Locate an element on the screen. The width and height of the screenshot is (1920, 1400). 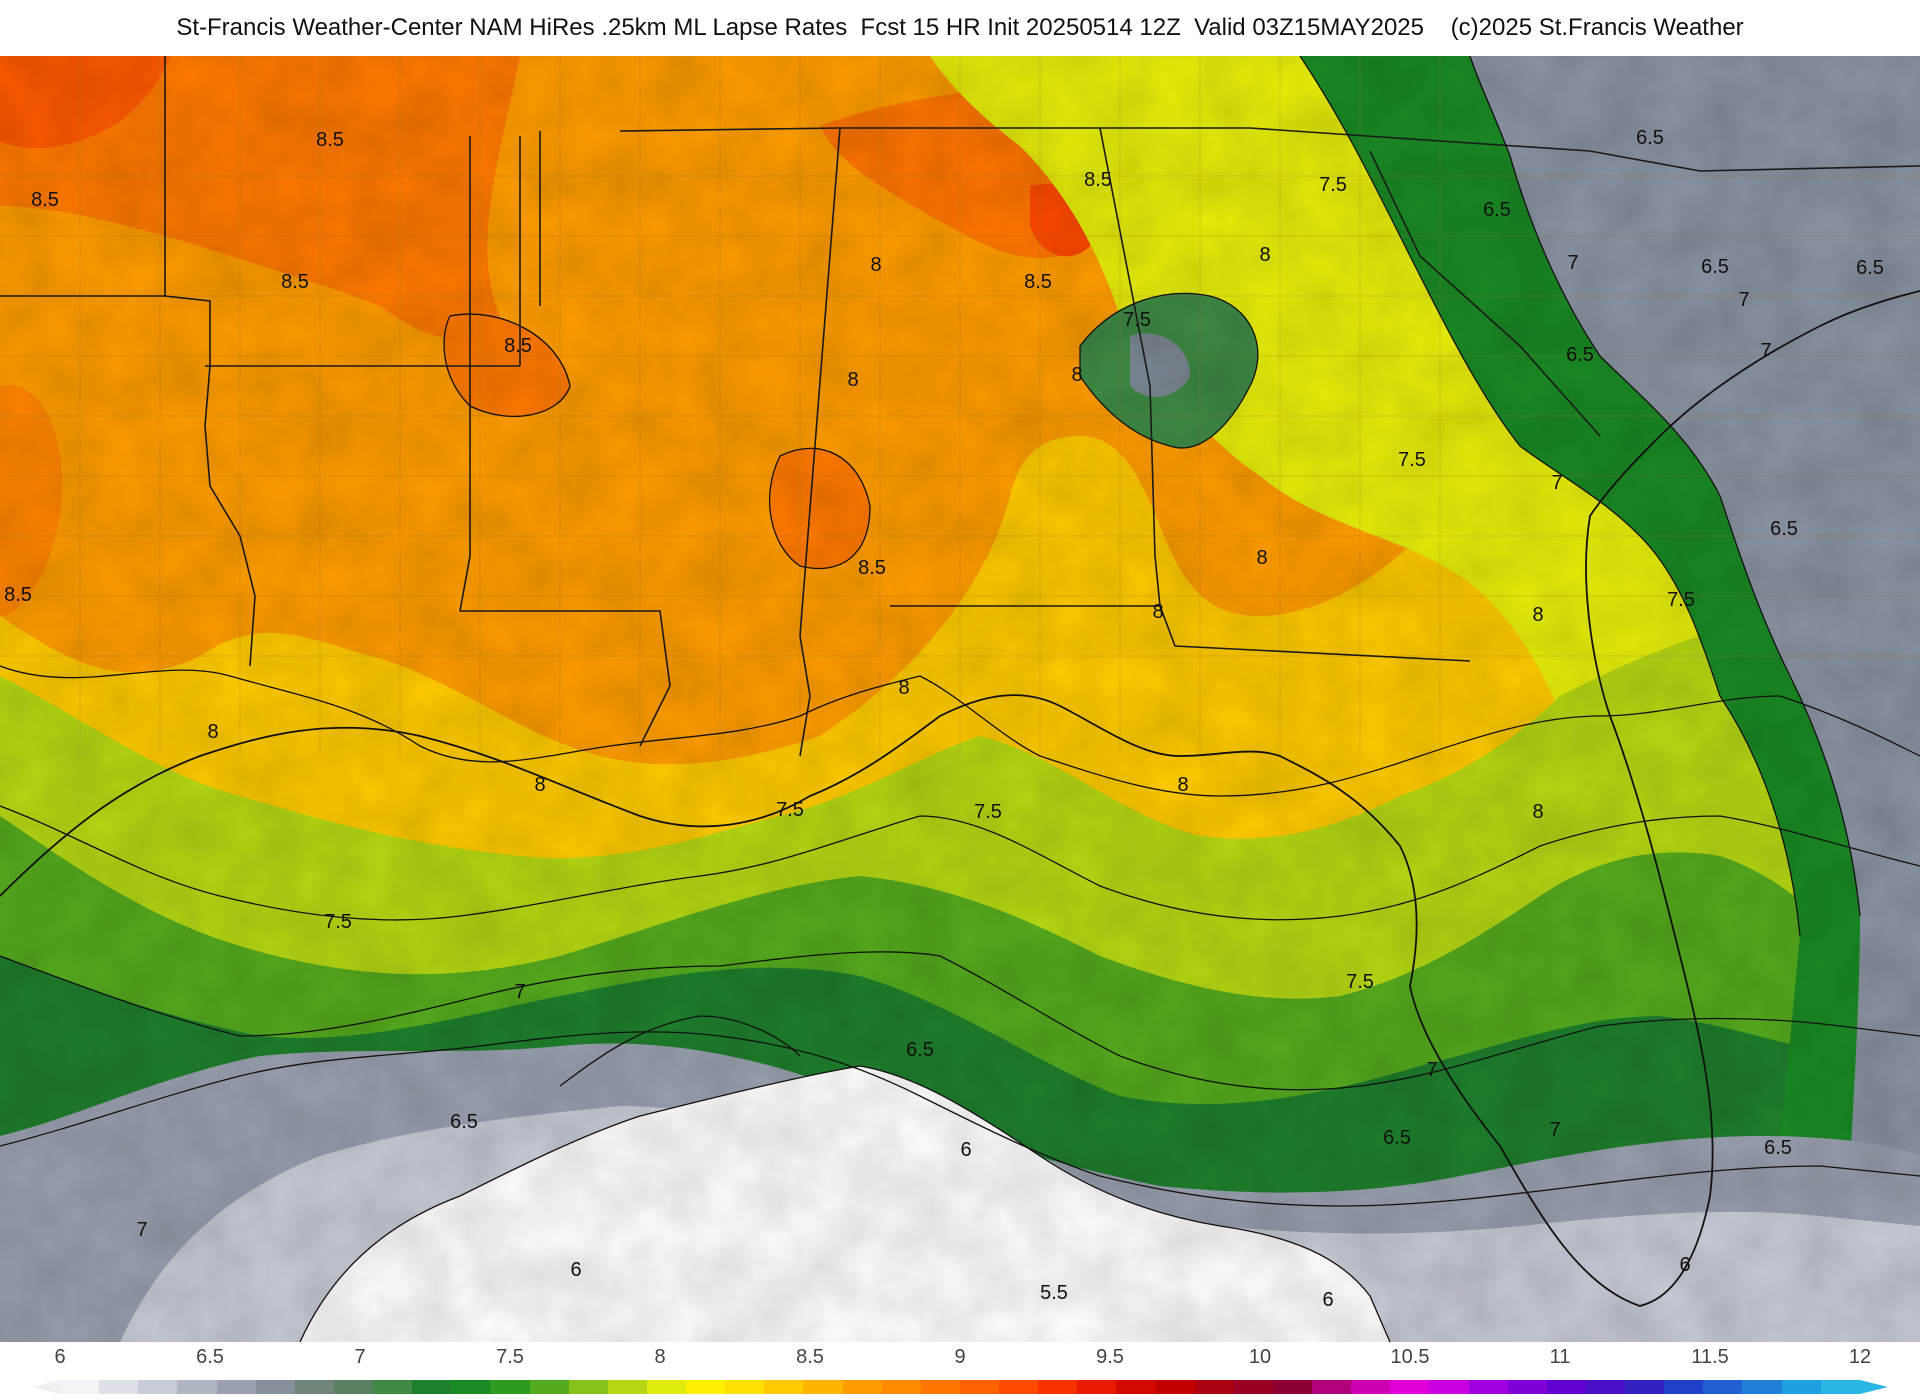
colorbar-tick-label: 8 is located at coordinates (660, 1357).